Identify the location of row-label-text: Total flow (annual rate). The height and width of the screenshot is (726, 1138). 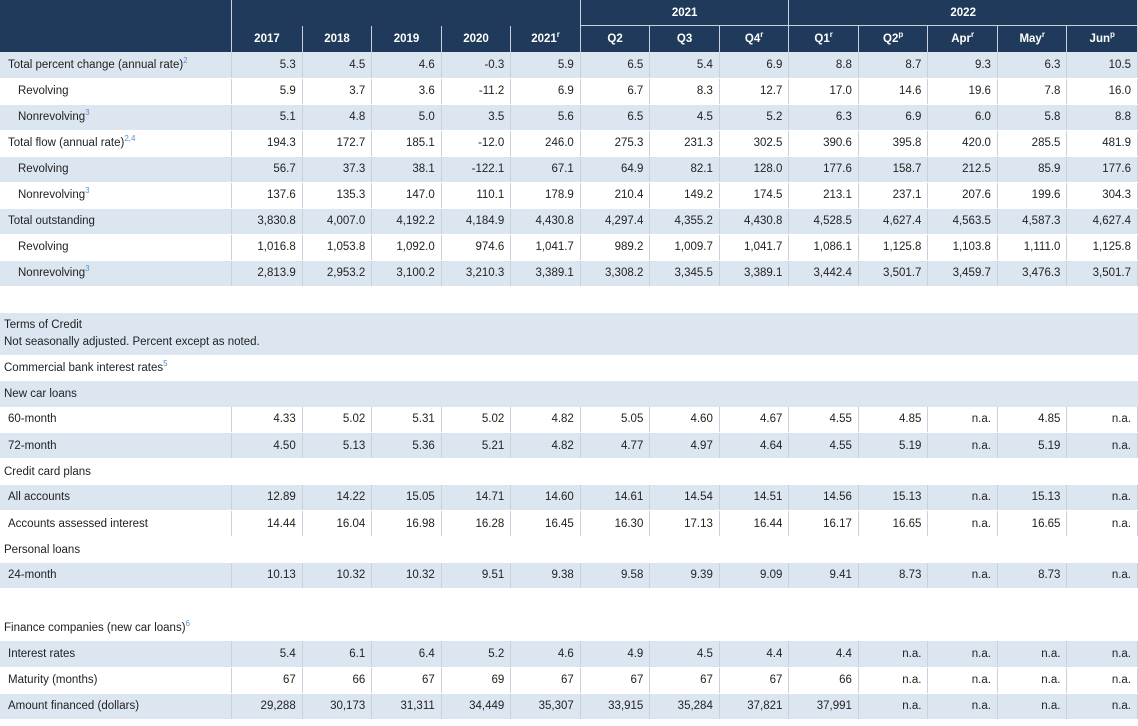
(66, 143).